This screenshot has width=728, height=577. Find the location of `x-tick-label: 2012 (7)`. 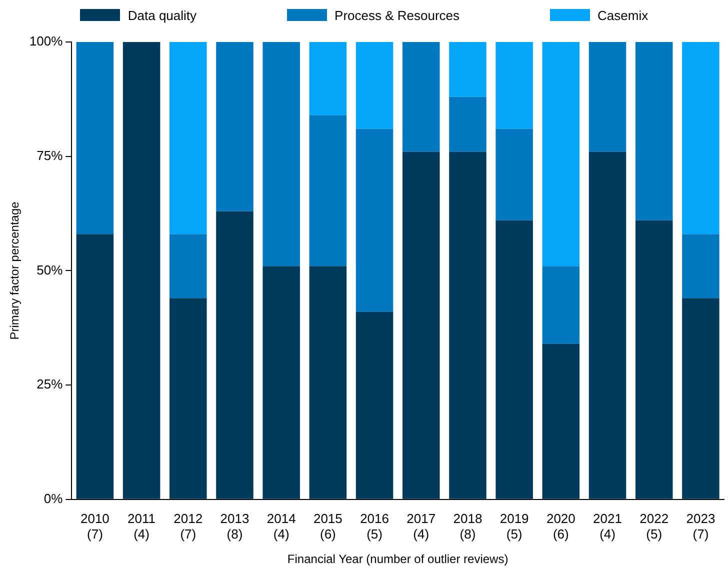

x-tick-label: 2012 (7) is located at coordinates (188, 526).